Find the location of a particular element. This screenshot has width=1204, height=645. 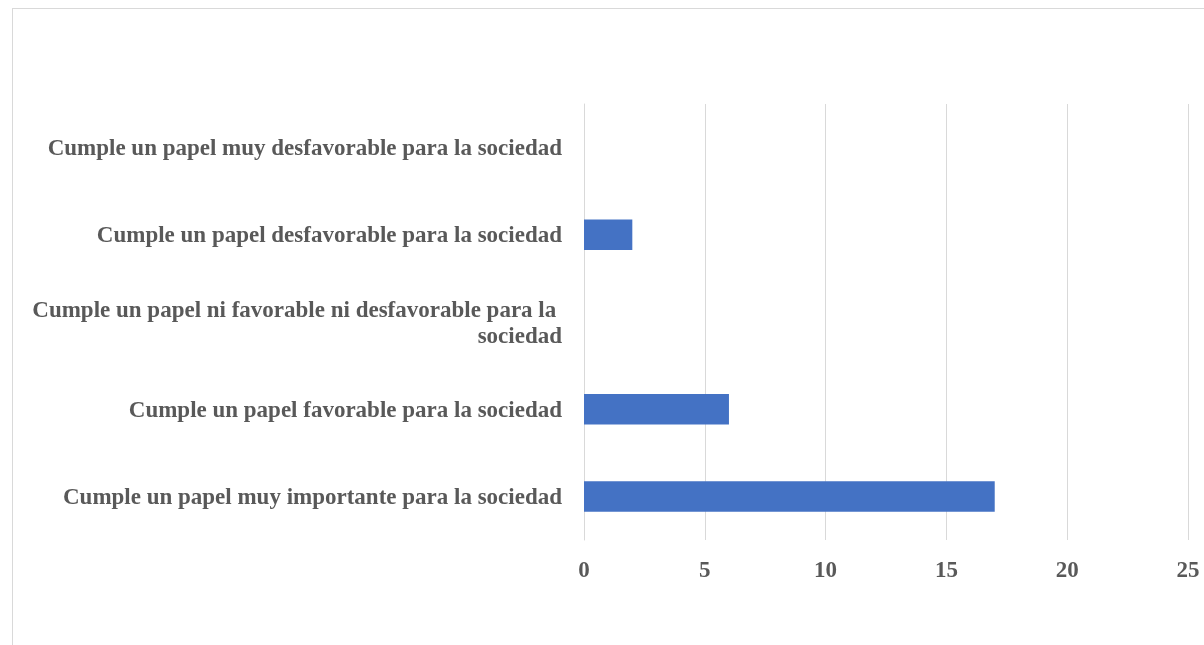

y-tick-label: Cumple un papel muy importante para la sociedad is located at coordinates (312, 496).